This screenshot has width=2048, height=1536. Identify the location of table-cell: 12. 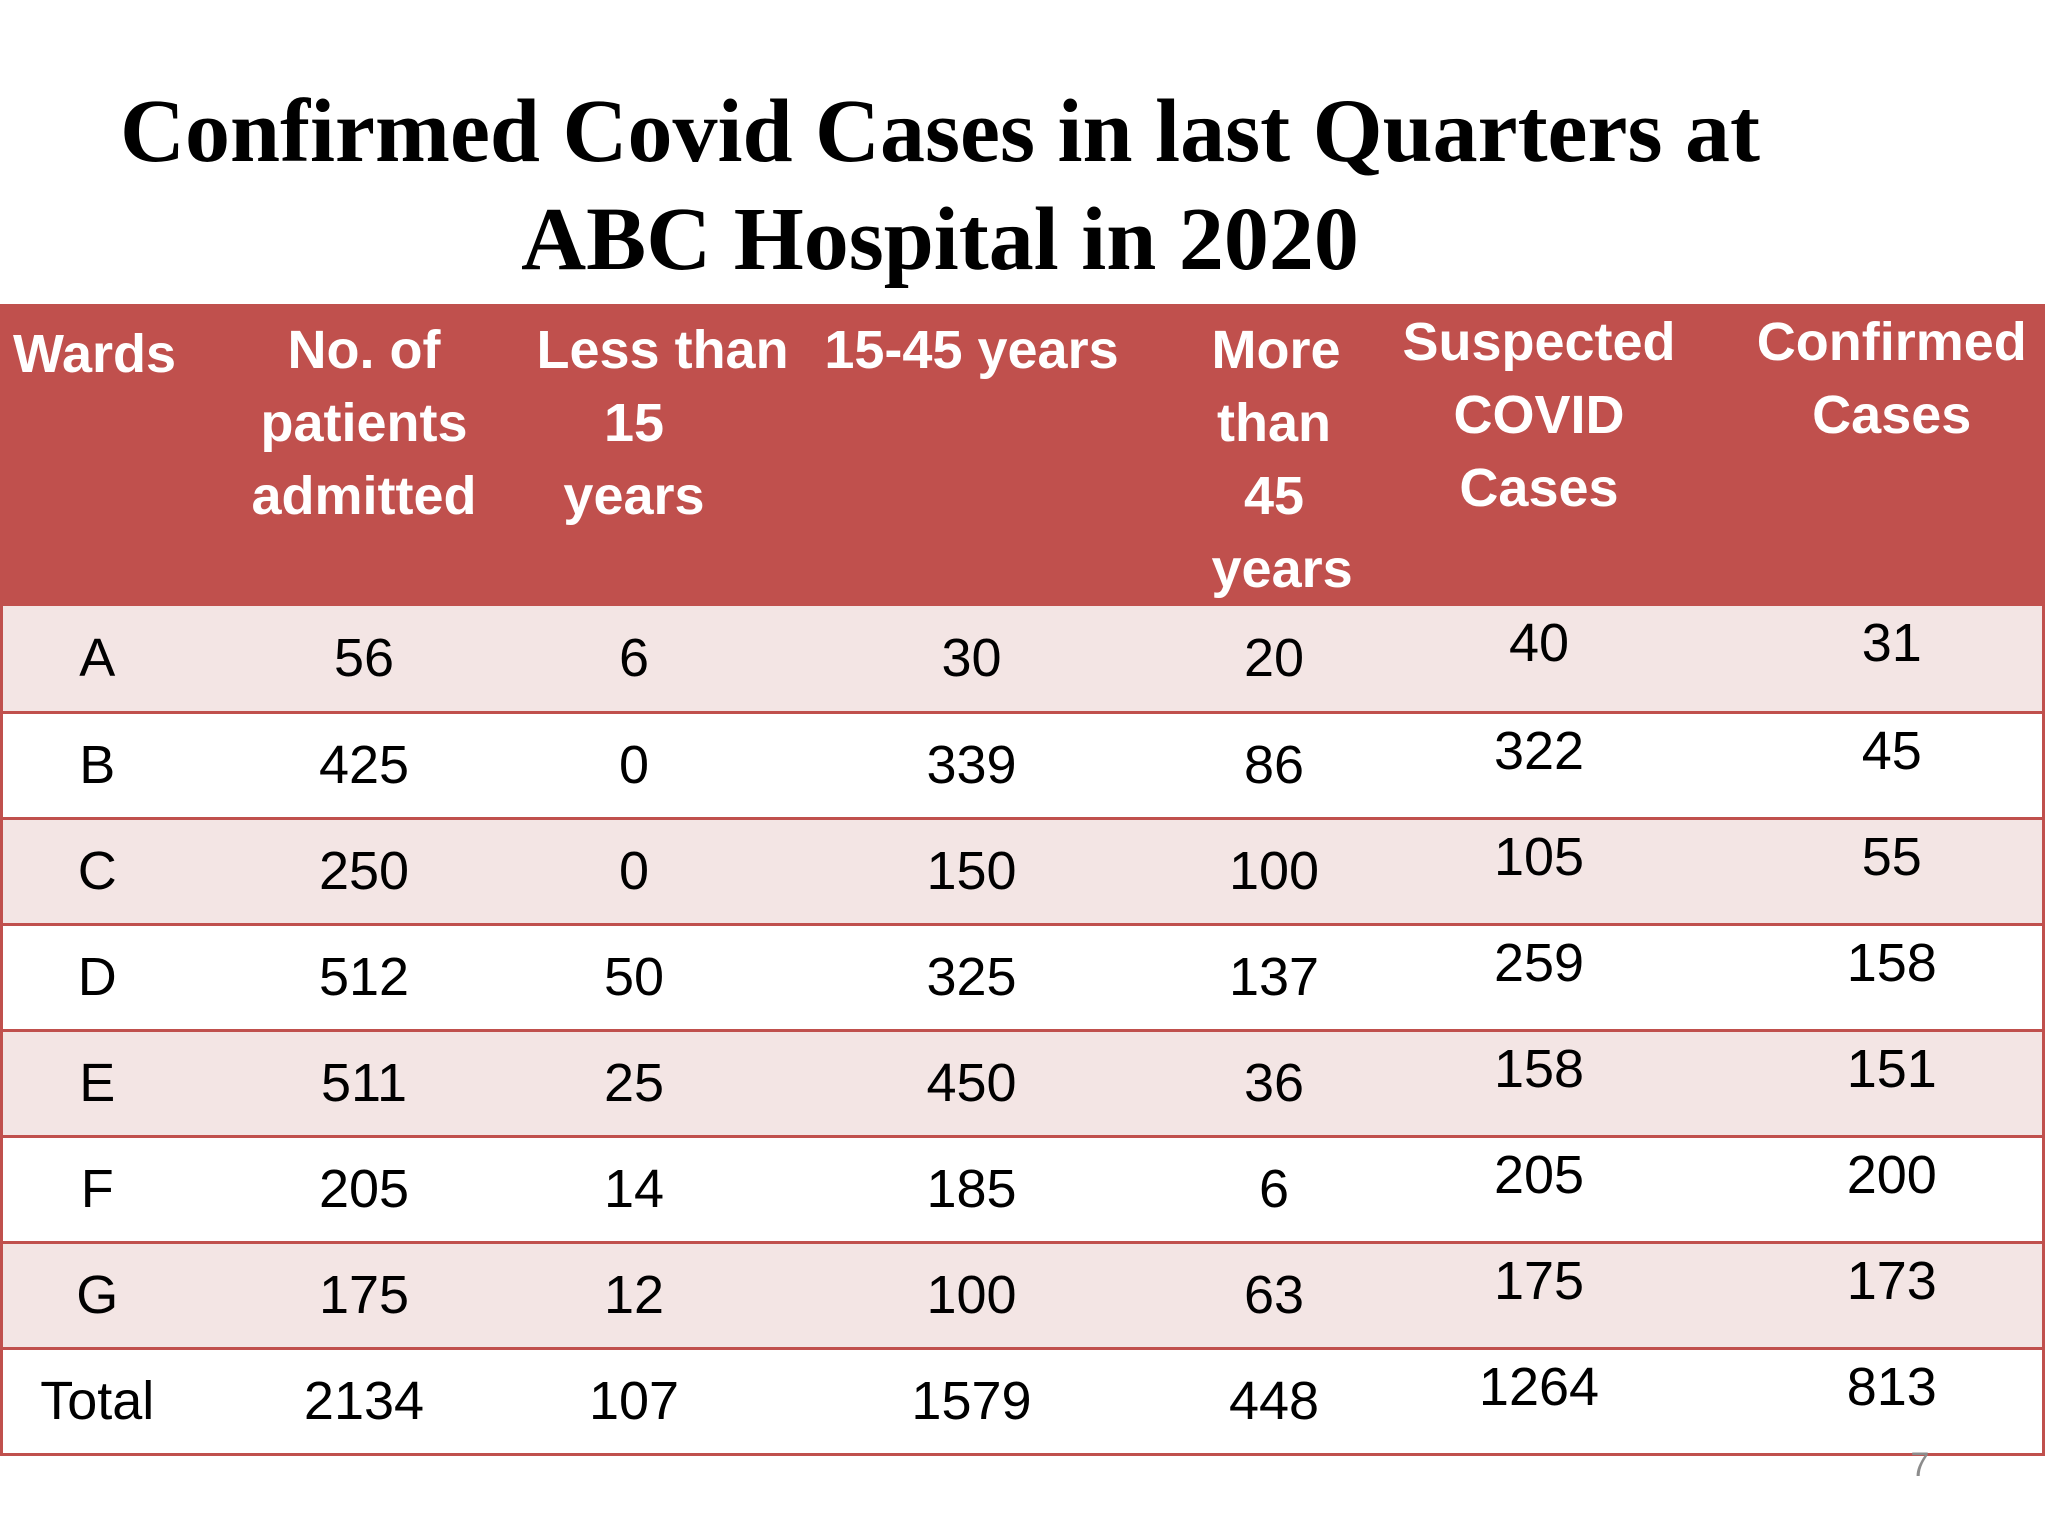
(634, 1295).